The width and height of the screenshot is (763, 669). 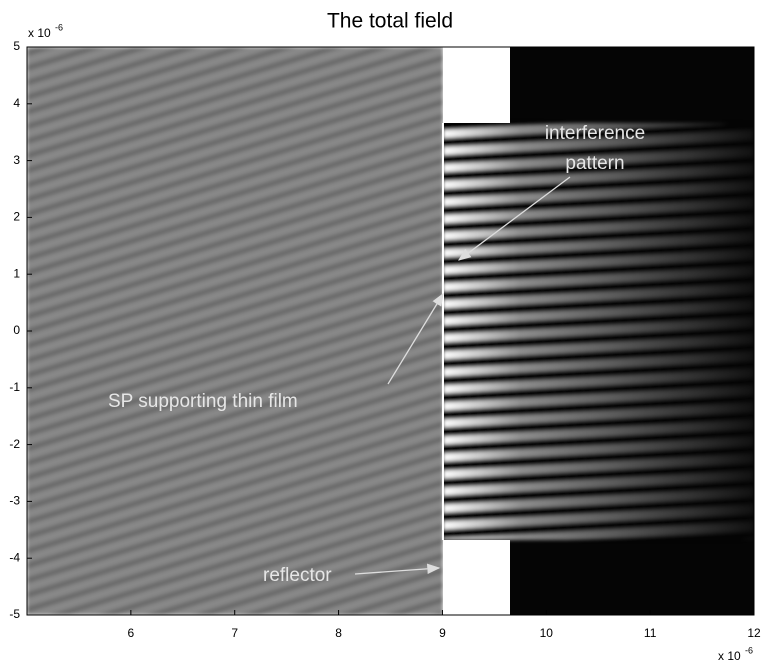 What do you see at coordinates (297, 575) in the screenshot?
I see `annotation: reflector` at bounding box center [297, 575].